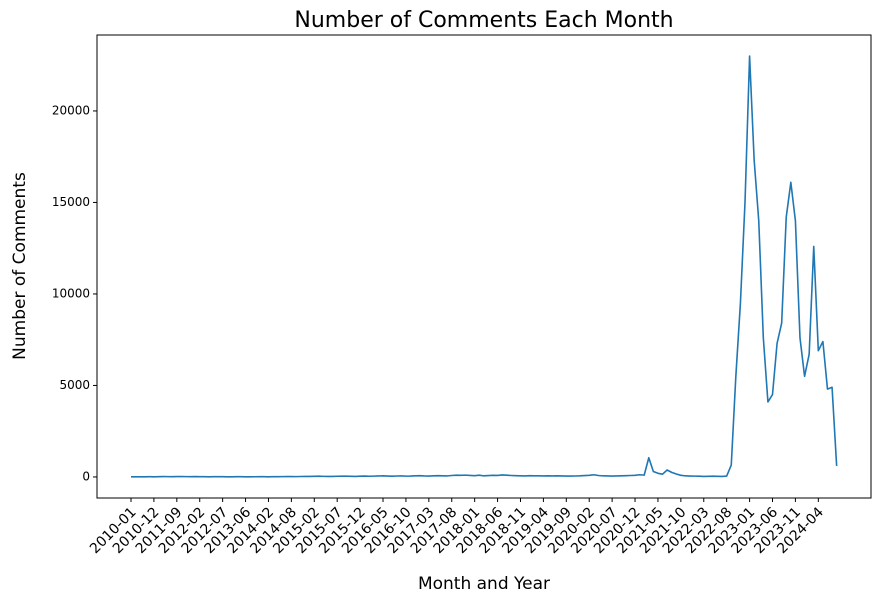 This screenshot has width=881, height=605. What do you see at coordinates (71, 202) in the screenshot?
I see `y-tick-label: 15000` at bounding box center [71, 202].